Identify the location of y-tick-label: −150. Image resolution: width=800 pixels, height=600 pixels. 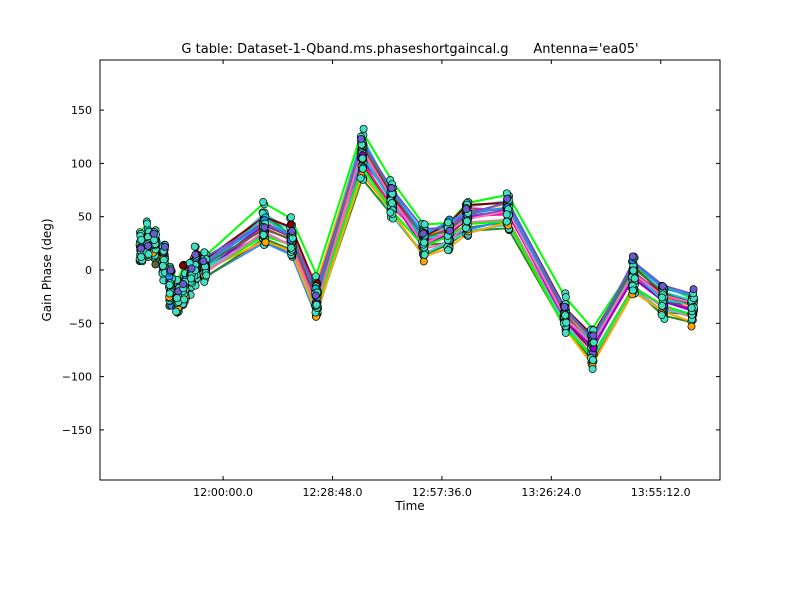
(77, 430).